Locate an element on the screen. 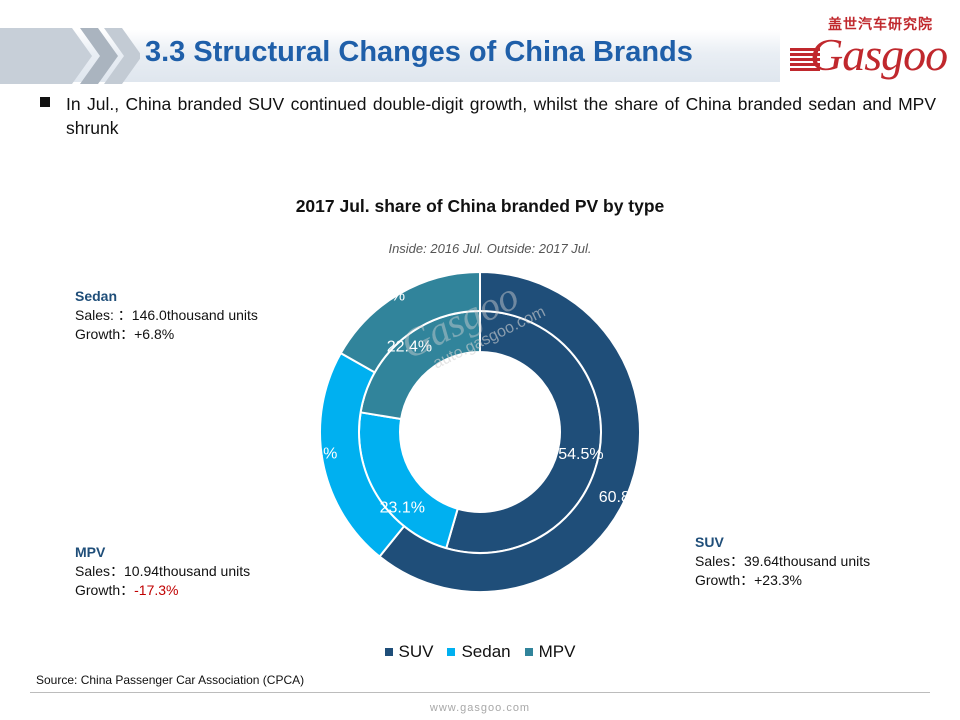 This screenshot has width=960, height=720. title-chevrons is located at coordinates (70, 56).